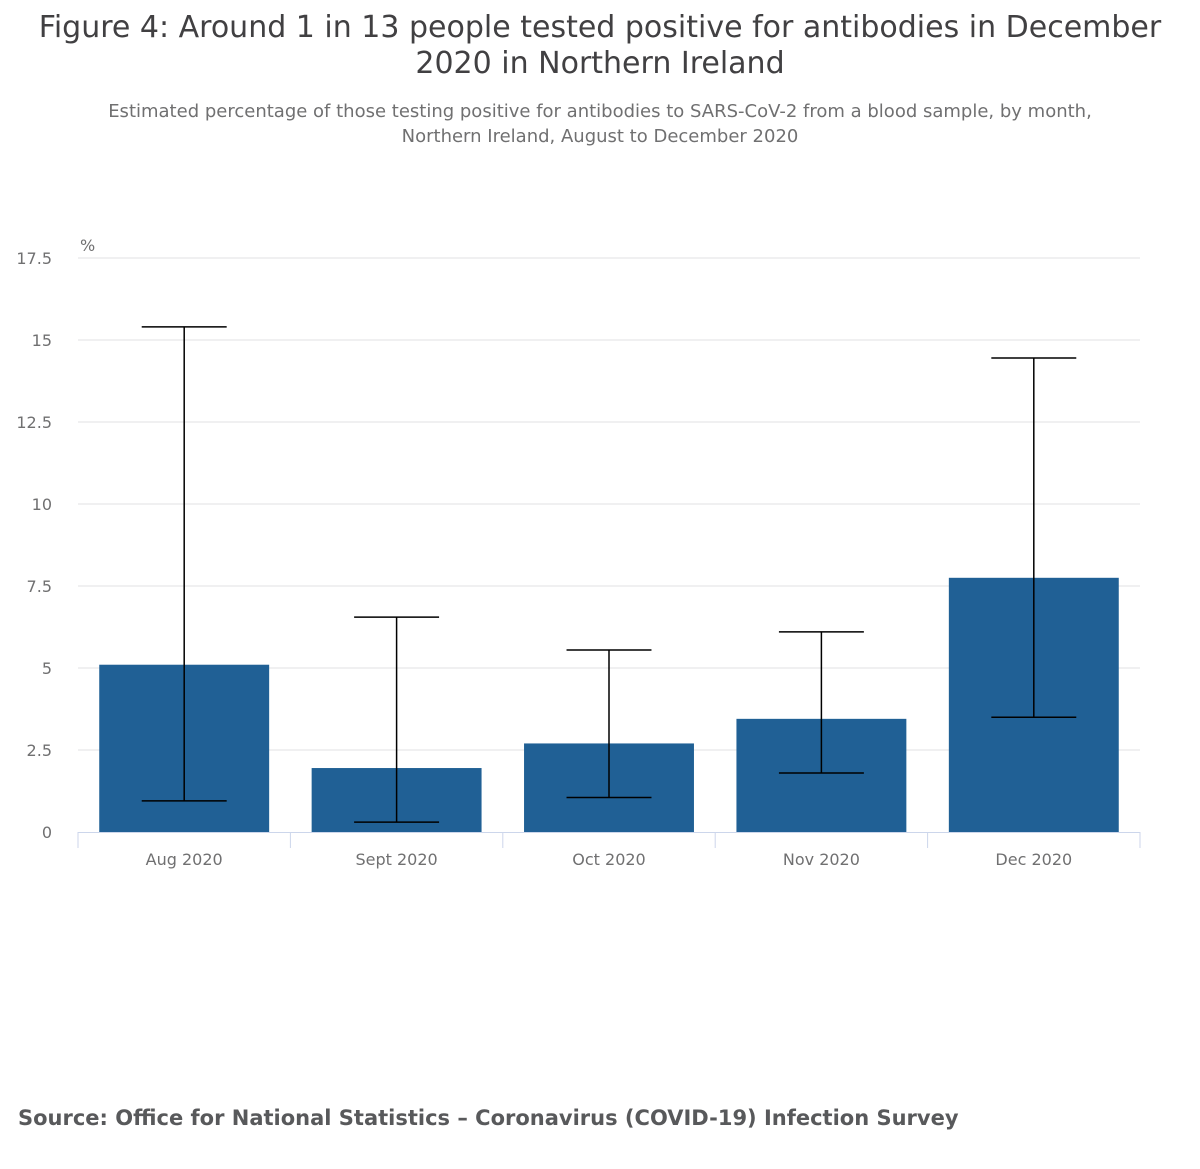 The height and width of the screenshot is (1169, 1200). What do you see at coordinates (87, 245) in the screenshot?
I see `y-axis-unit-label: %` at bounding box center [87, 245].